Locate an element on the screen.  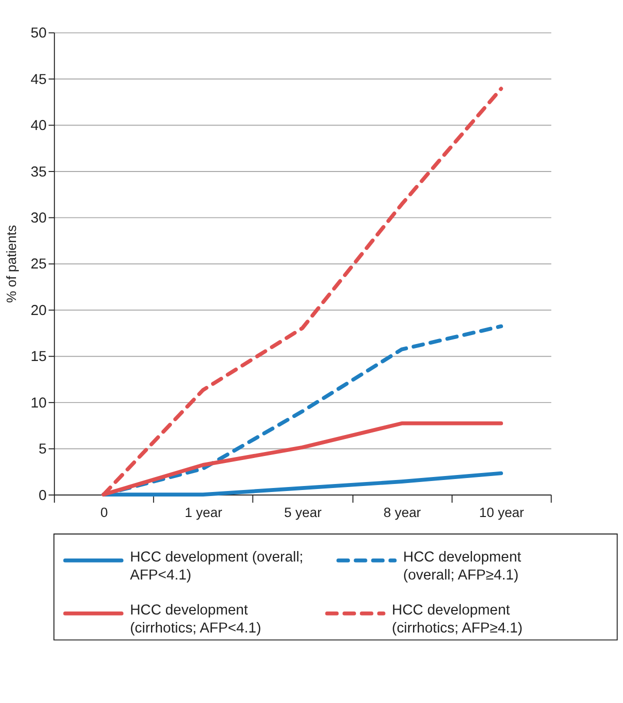
legend-label: HCC development (cirrhotics; AFP<4.1) is located at coordinates (196, 619).